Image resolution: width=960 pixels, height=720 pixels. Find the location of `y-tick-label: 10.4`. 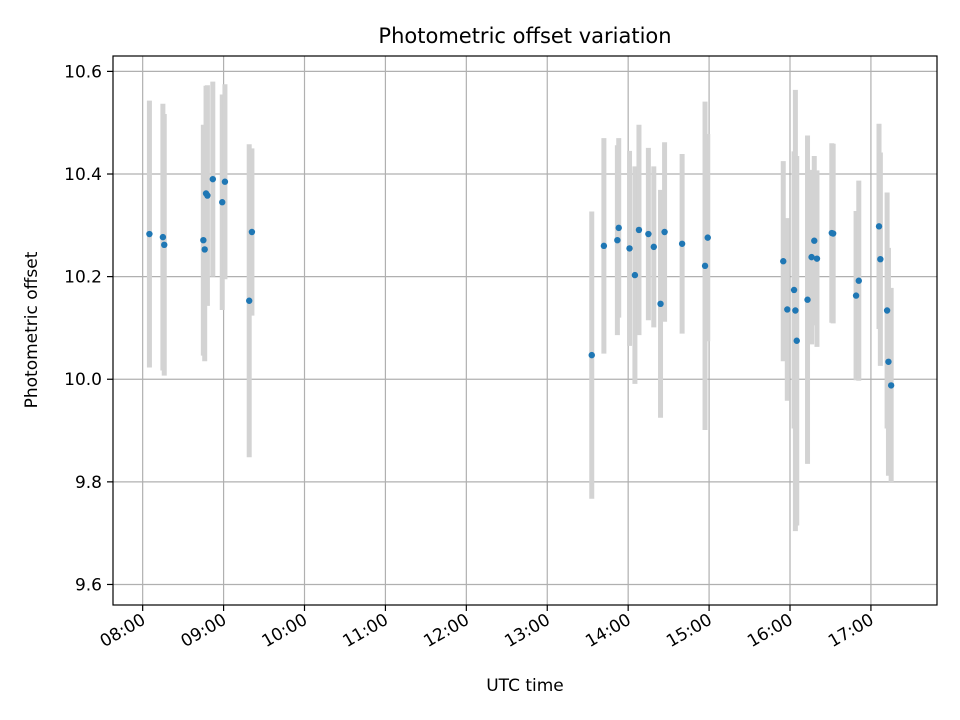

y-tick-label: 10.4 is located at coordinates (83, 175).